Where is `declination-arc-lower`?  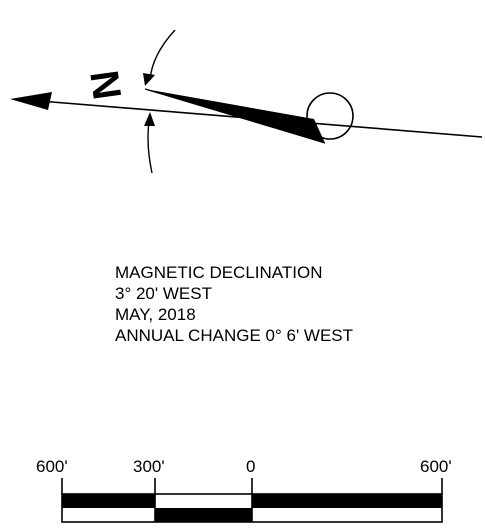
declination-arc-lower is located at coordinates (150, 147).